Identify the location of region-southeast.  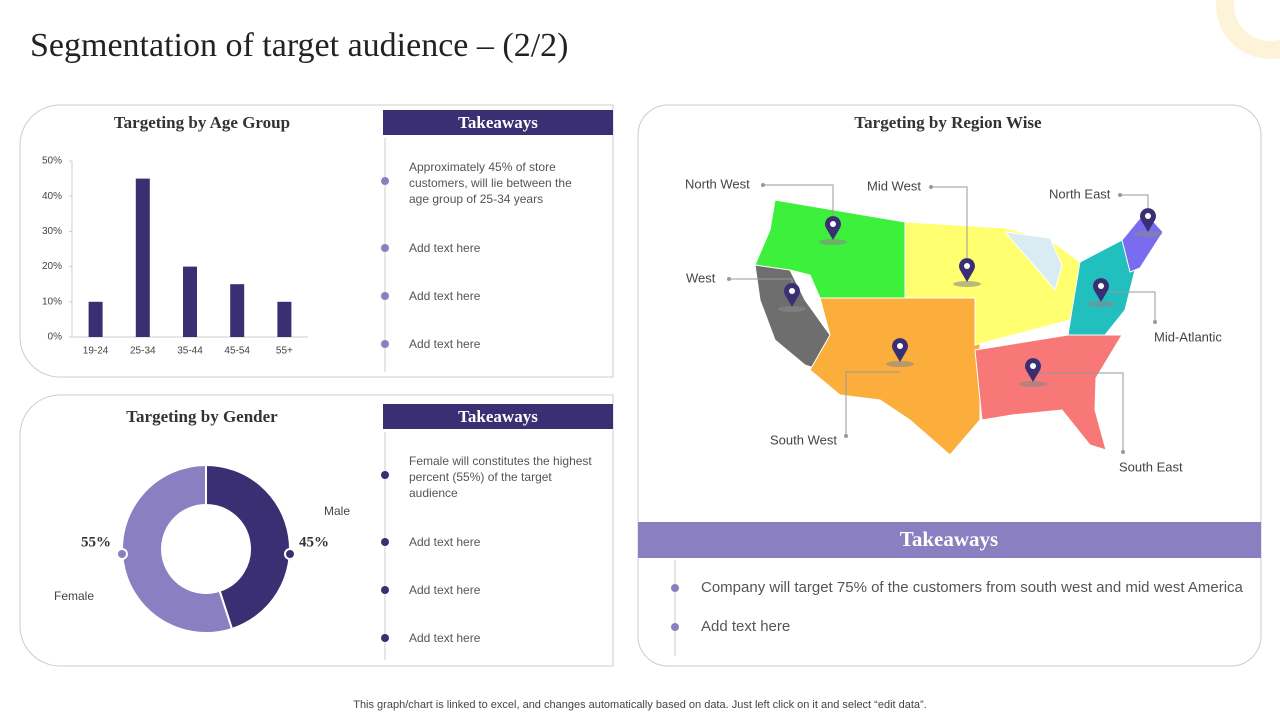
(1048, 392).